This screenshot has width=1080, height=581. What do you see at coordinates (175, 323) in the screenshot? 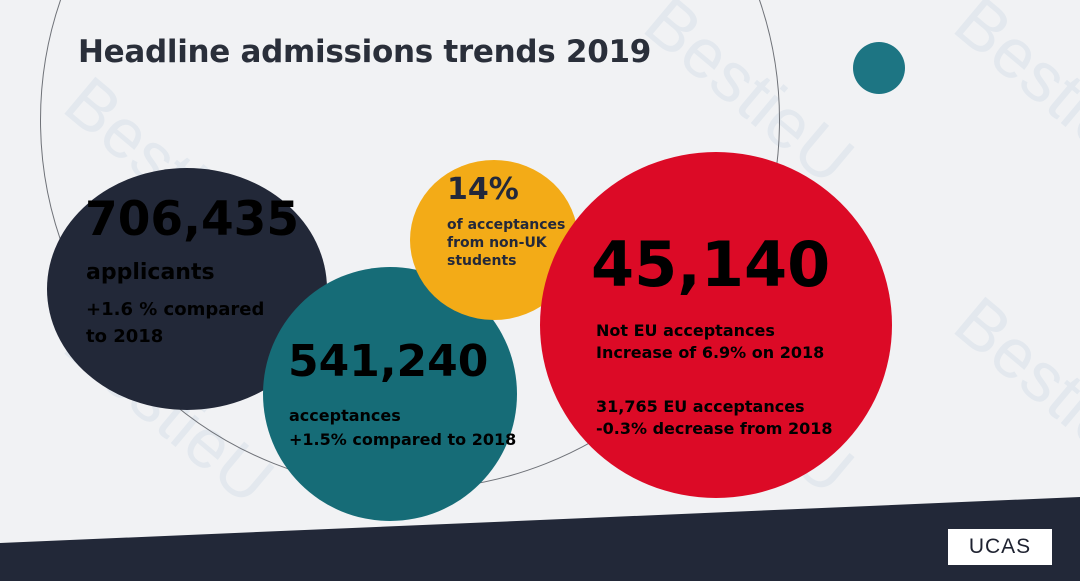
I see `applicants-change: +1.6 % compared to 2018` at bounding box center [175, 323].